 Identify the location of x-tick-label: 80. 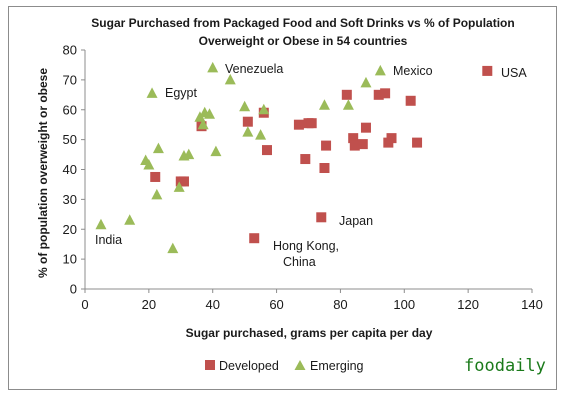
(340, 304).